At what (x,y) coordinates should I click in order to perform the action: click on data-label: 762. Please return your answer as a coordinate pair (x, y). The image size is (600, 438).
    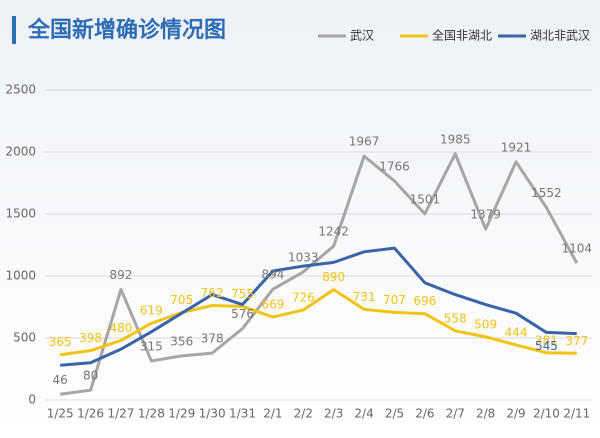
    Looking at the image, I should click on (212, 293).